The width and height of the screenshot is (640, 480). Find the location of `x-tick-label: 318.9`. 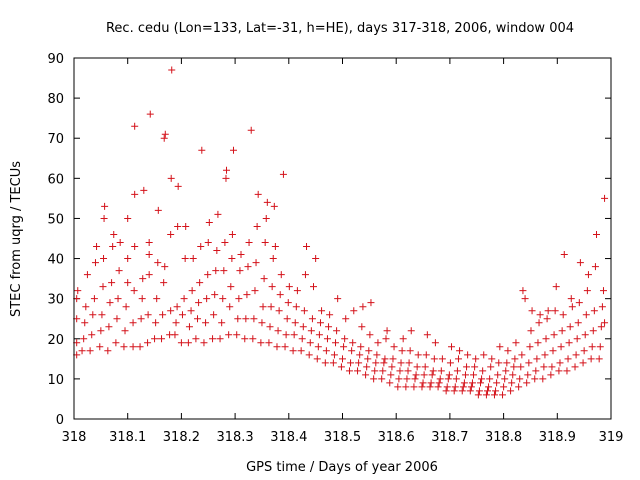

x-tick-label: 318.9 is located at coordinates (557, 437).